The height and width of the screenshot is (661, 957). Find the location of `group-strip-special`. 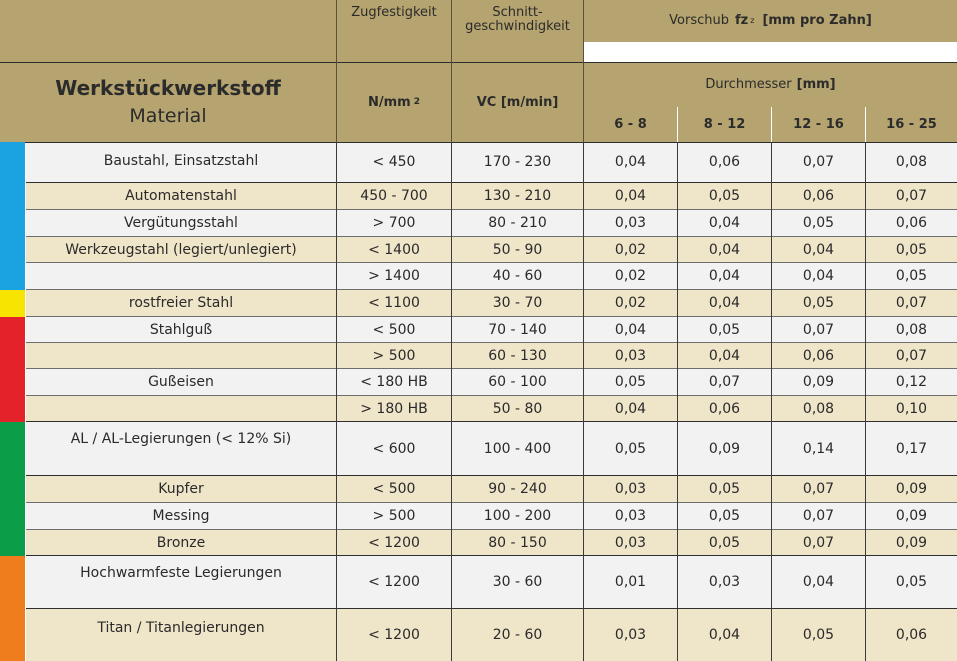

group-strip-special is located at coordinates (12, 608).